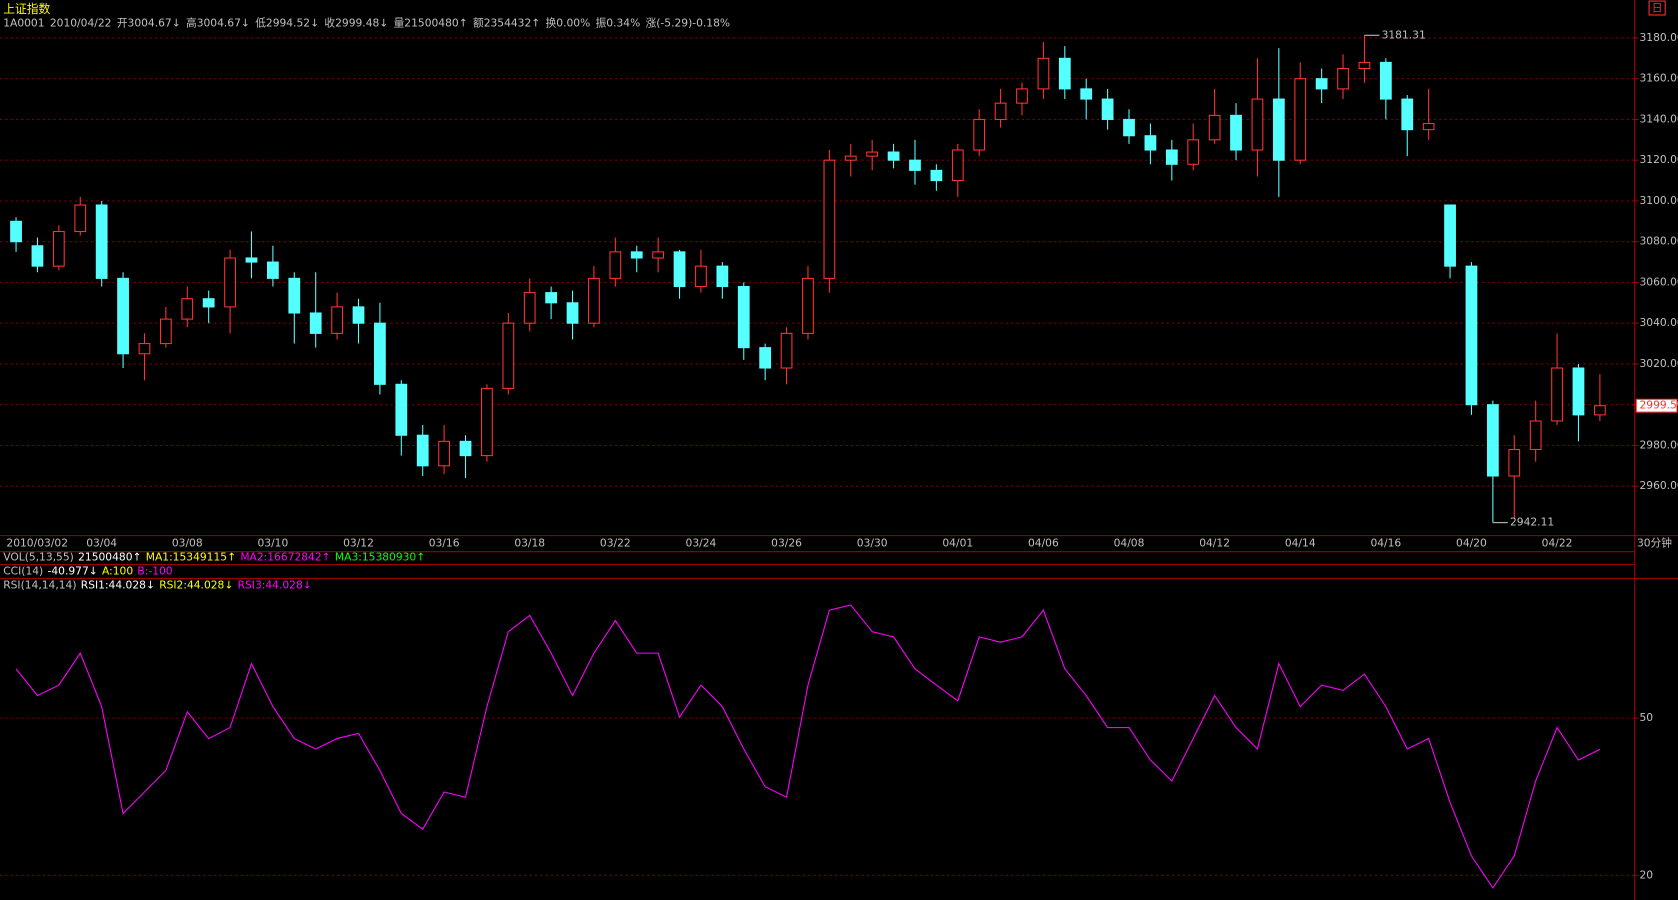 This screenshot has height=900, width=1678. What do you see at coordinates (287, 23) in the screenshot?
I see `quote-field: 低2994.52↓` at bounding box center [287, 23].